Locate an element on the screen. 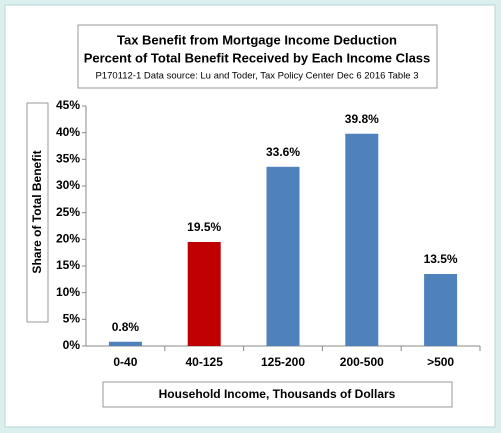 Image resolution: width=501 pixels, height=433 pixels. y-tick-label: 25% is located at coordinates (68, 212).